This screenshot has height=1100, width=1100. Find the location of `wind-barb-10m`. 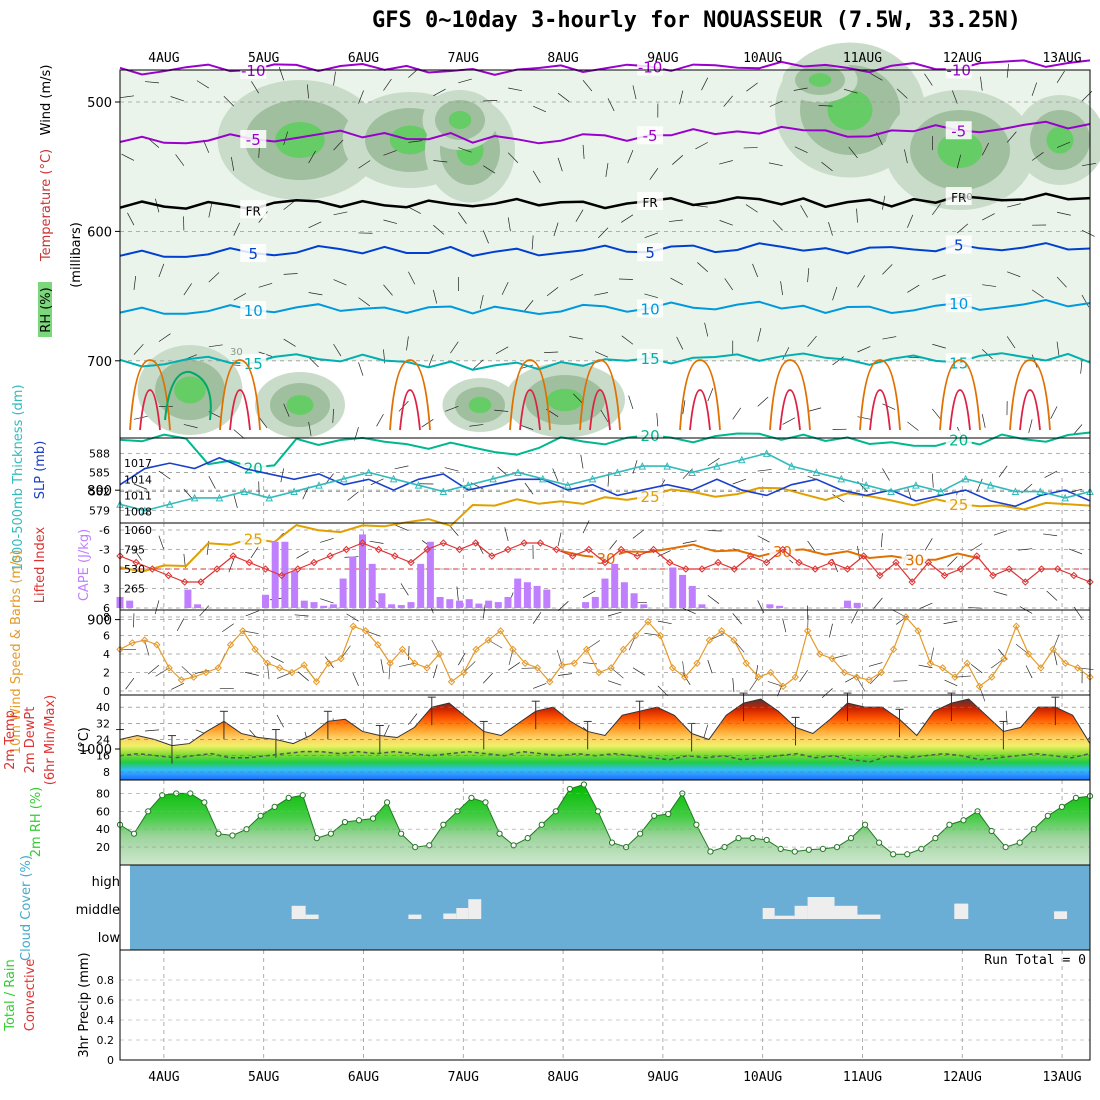

wind-barb-10m is located at coordinates (469, 667).